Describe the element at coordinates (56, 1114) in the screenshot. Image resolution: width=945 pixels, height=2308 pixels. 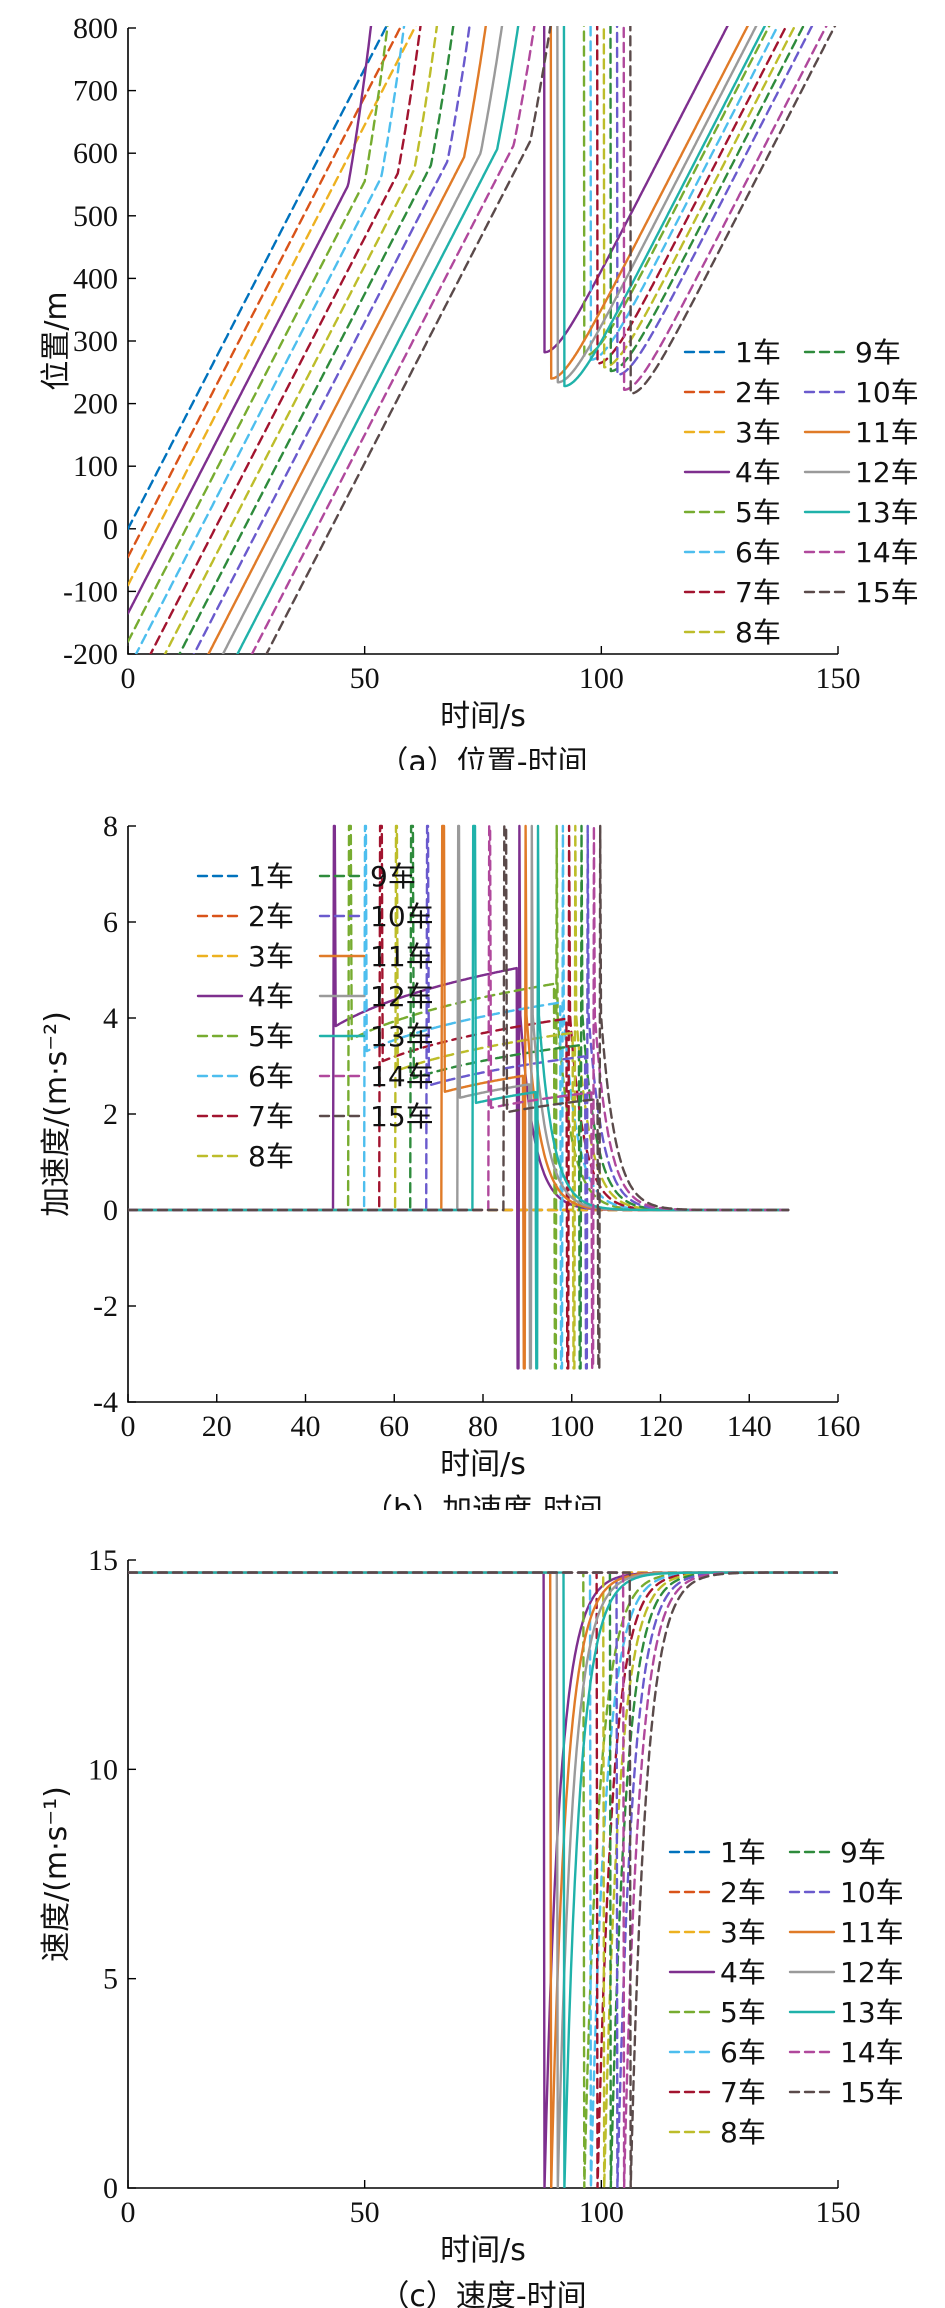
I see `y-axis-label: 加速度/(m·s⁻²)` at that location.